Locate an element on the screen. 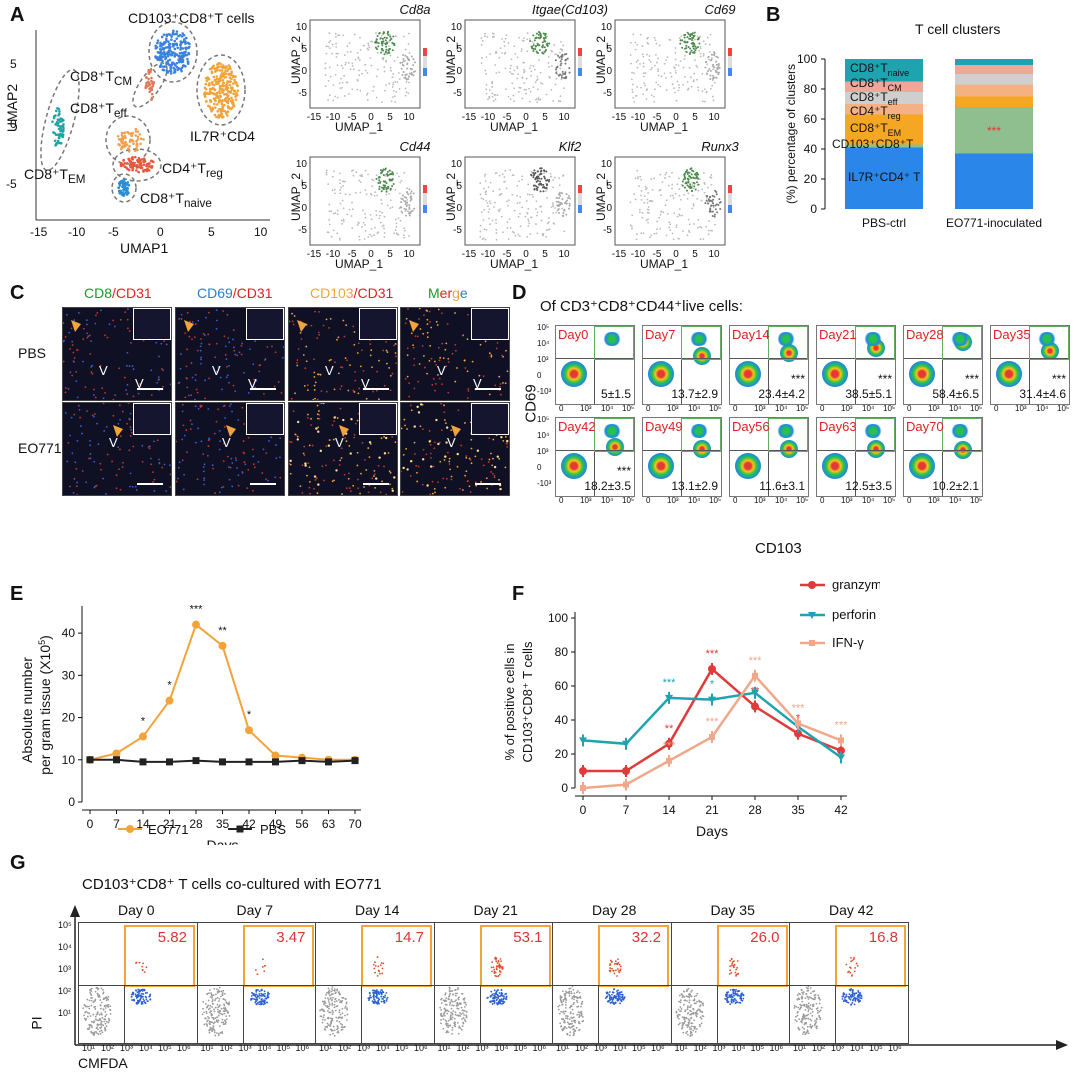 The image size is (1080, 1075). x-tick-label: 21 is located at coordinates (170, 824).